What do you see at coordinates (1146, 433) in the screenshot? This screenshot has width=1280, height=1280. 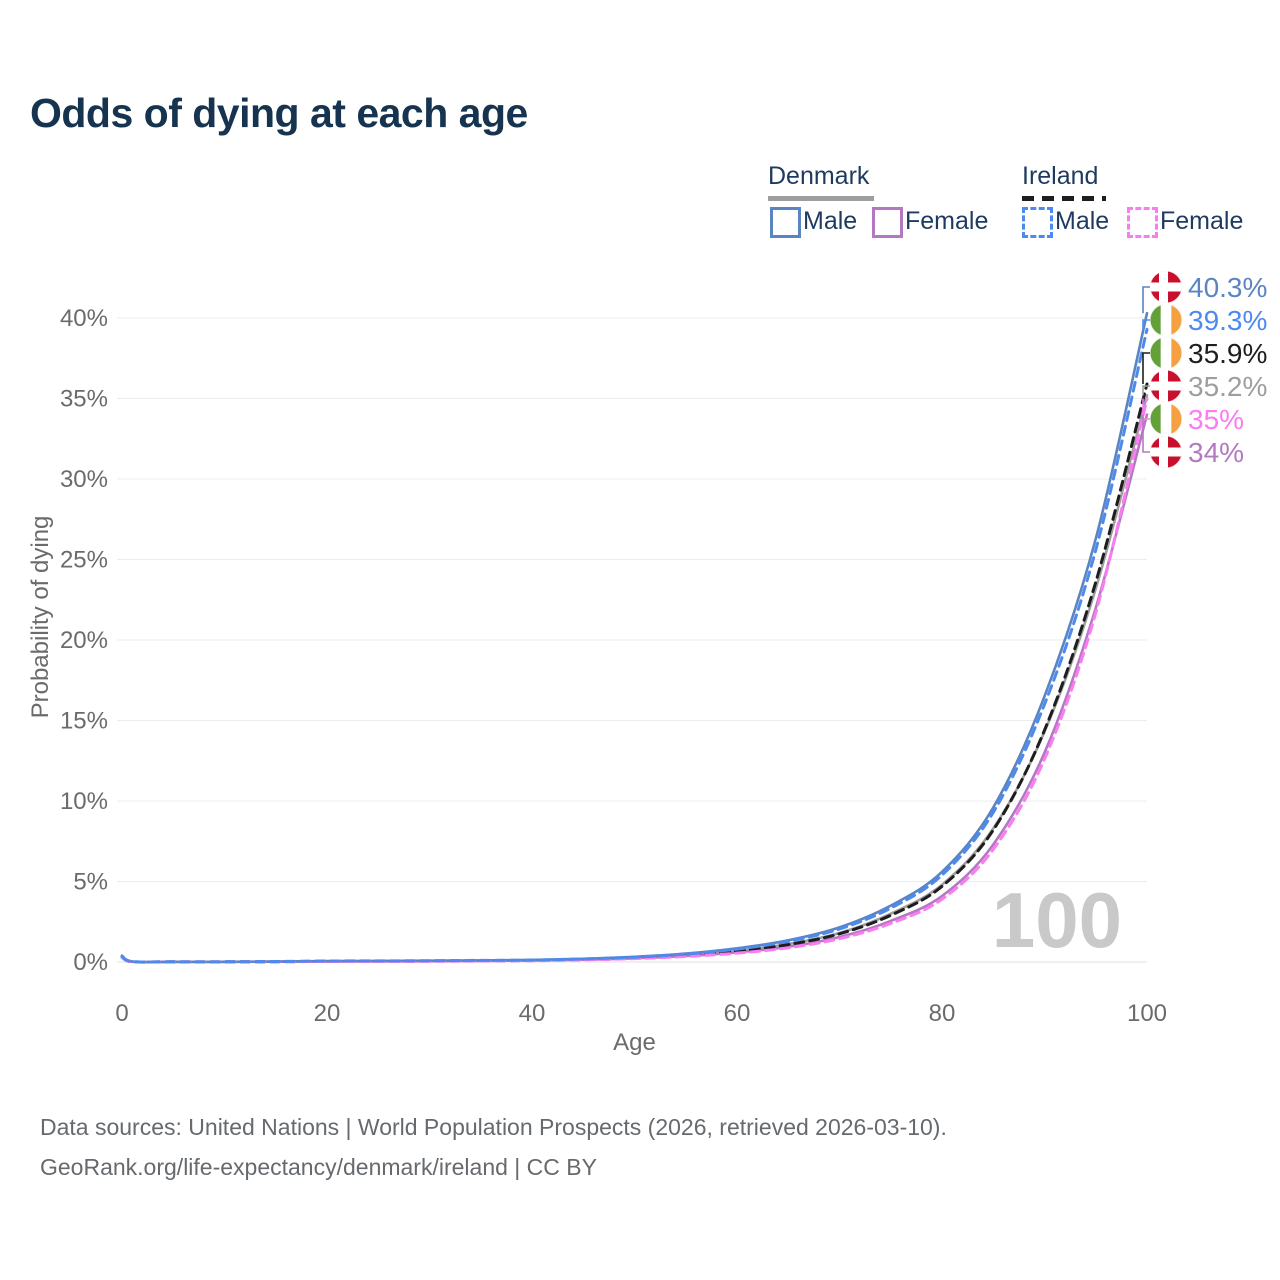 I see `leader-line-denmark-female` at bounding box center [1146, 433].